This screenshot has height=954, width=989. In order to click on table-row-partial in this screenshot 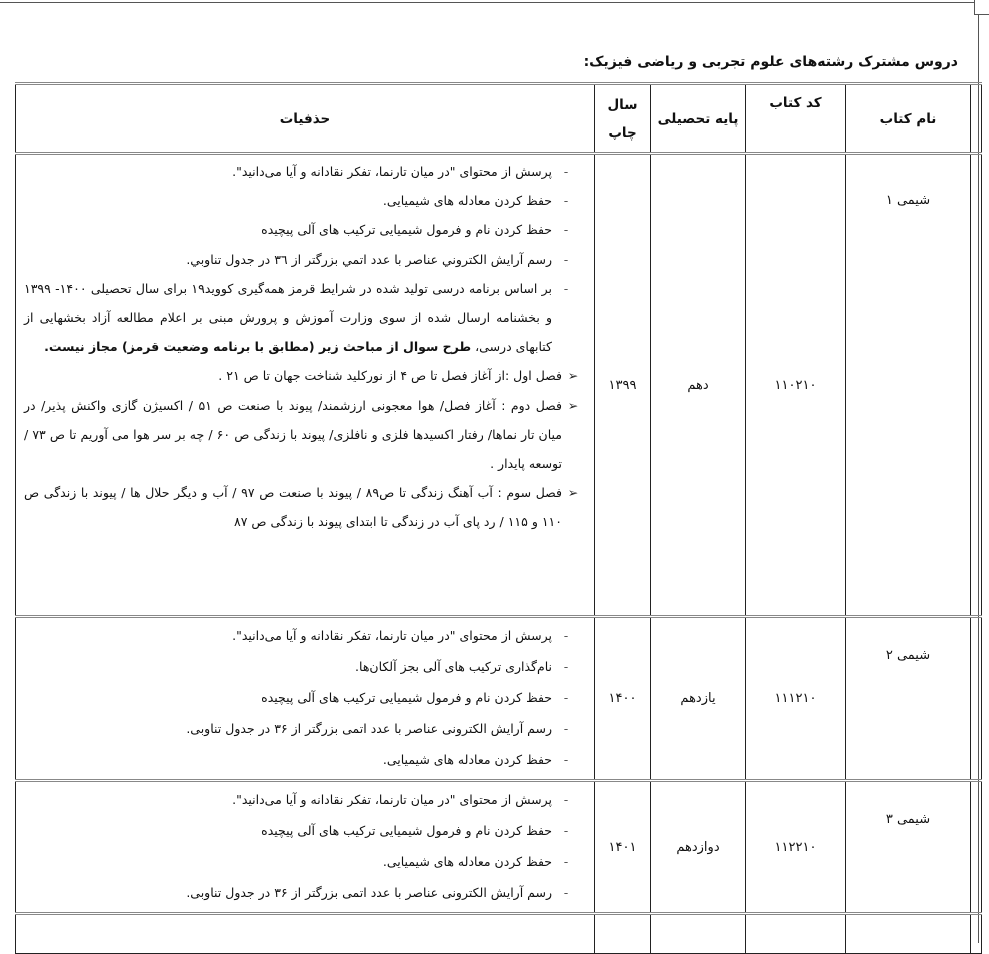, I will do `click(498, 933)`.